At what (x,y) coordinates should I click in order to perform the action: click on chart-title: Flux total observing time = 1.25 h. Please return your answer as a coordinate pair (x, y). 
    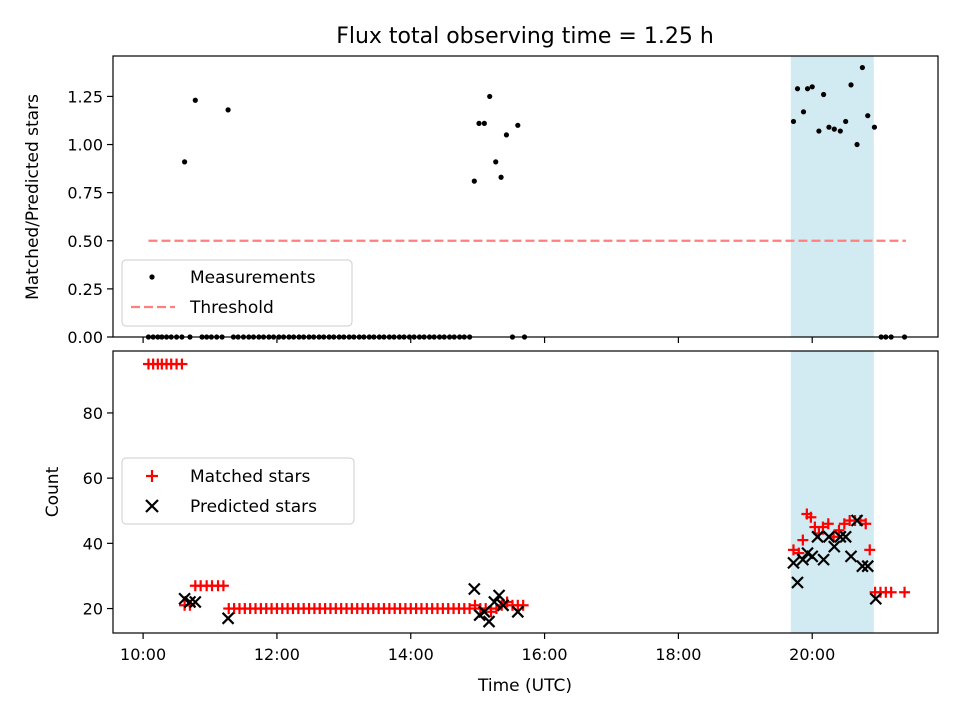
    Looking at the image, I should click on (525, 36).